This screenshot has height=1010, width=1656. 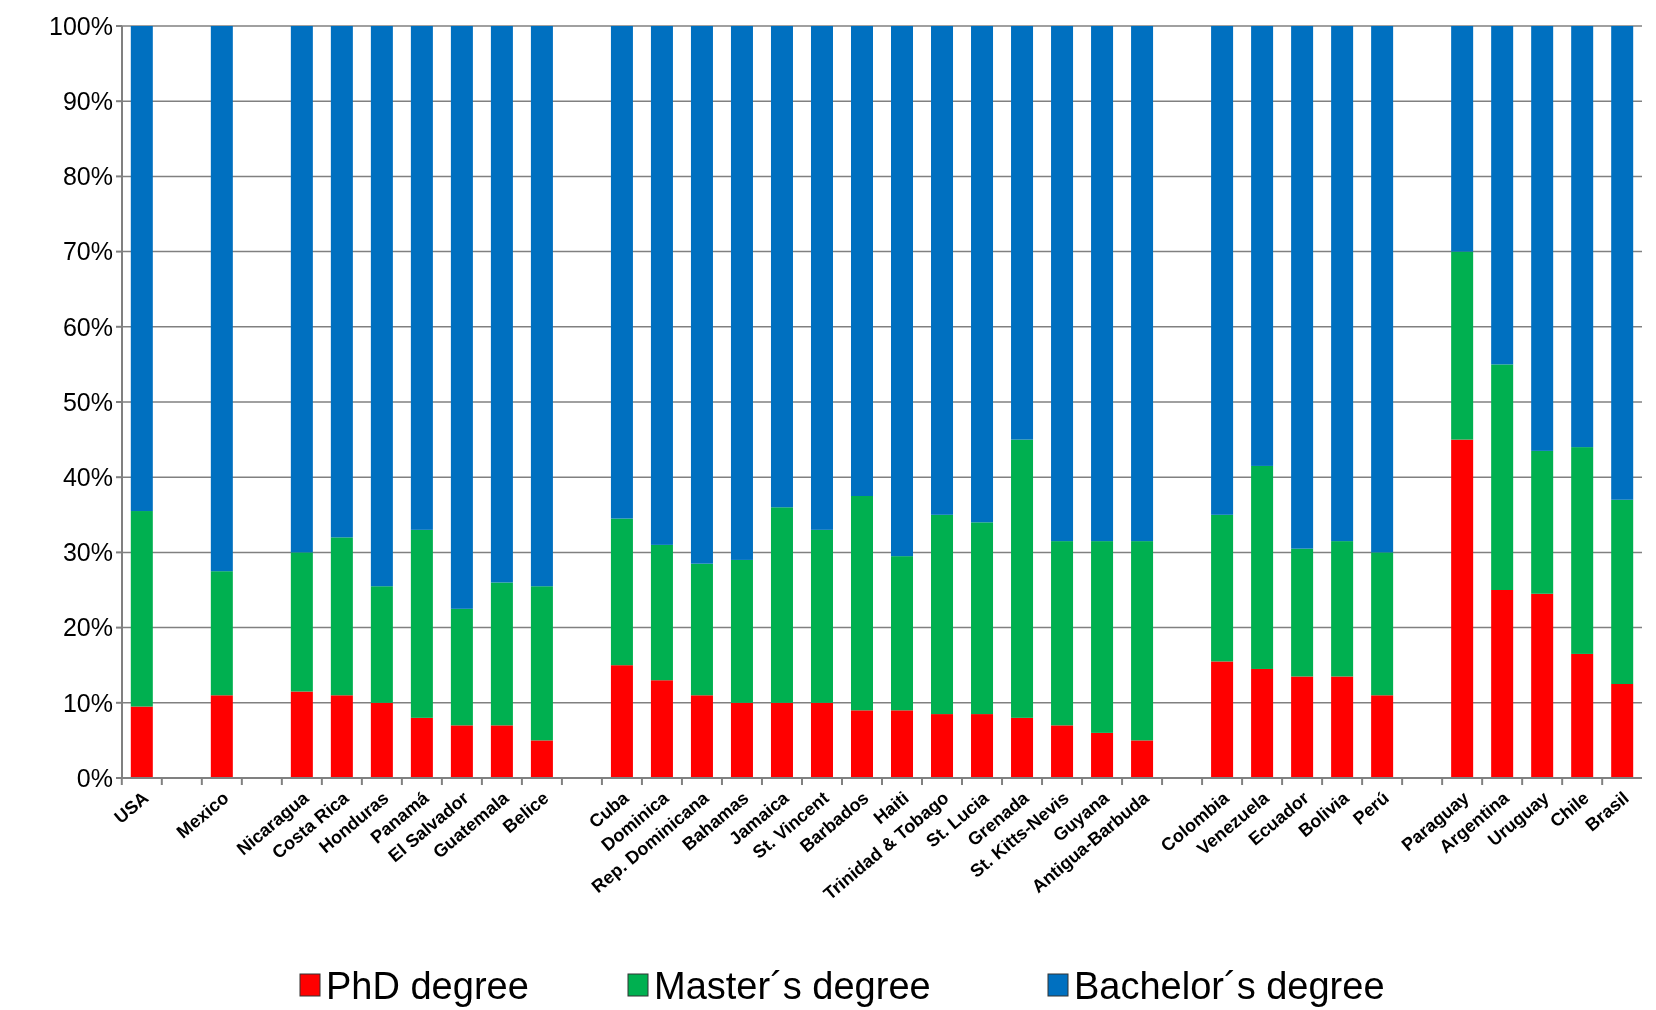 What do you see at coordinates (87, 476) in the screenshot?
I see `y-tick-label: 40%` at bounding box center [87, 476].